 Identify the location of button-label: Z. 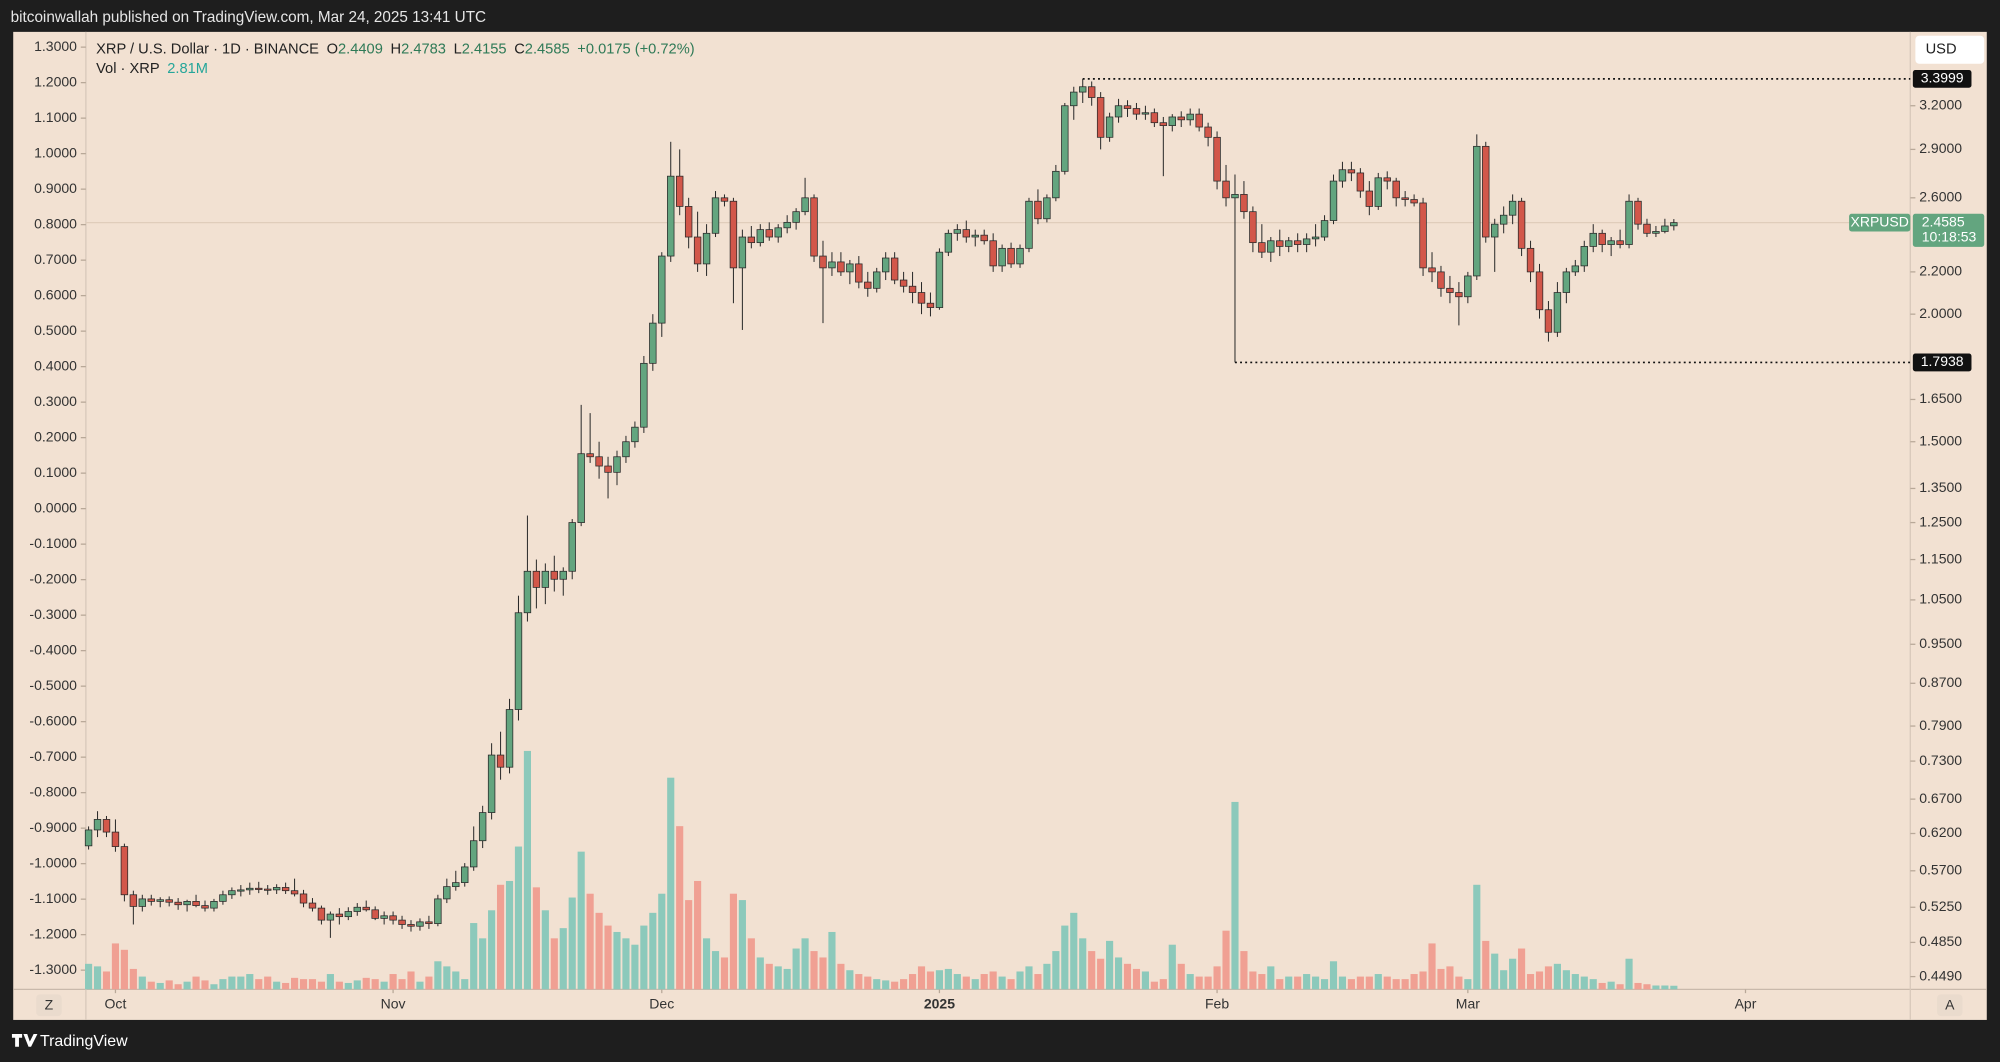
(49, 1005).